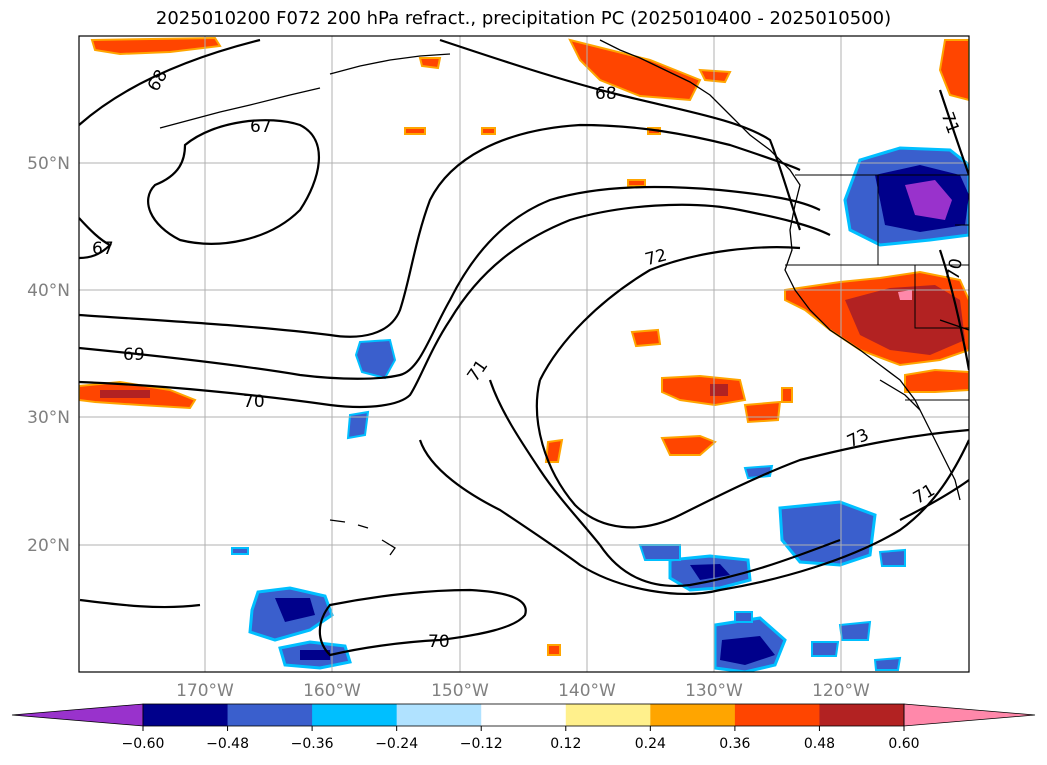 This screenshot has width=1047, height=765. I want to click on colorbar-tick-label: −0.60, so click(143, 744).